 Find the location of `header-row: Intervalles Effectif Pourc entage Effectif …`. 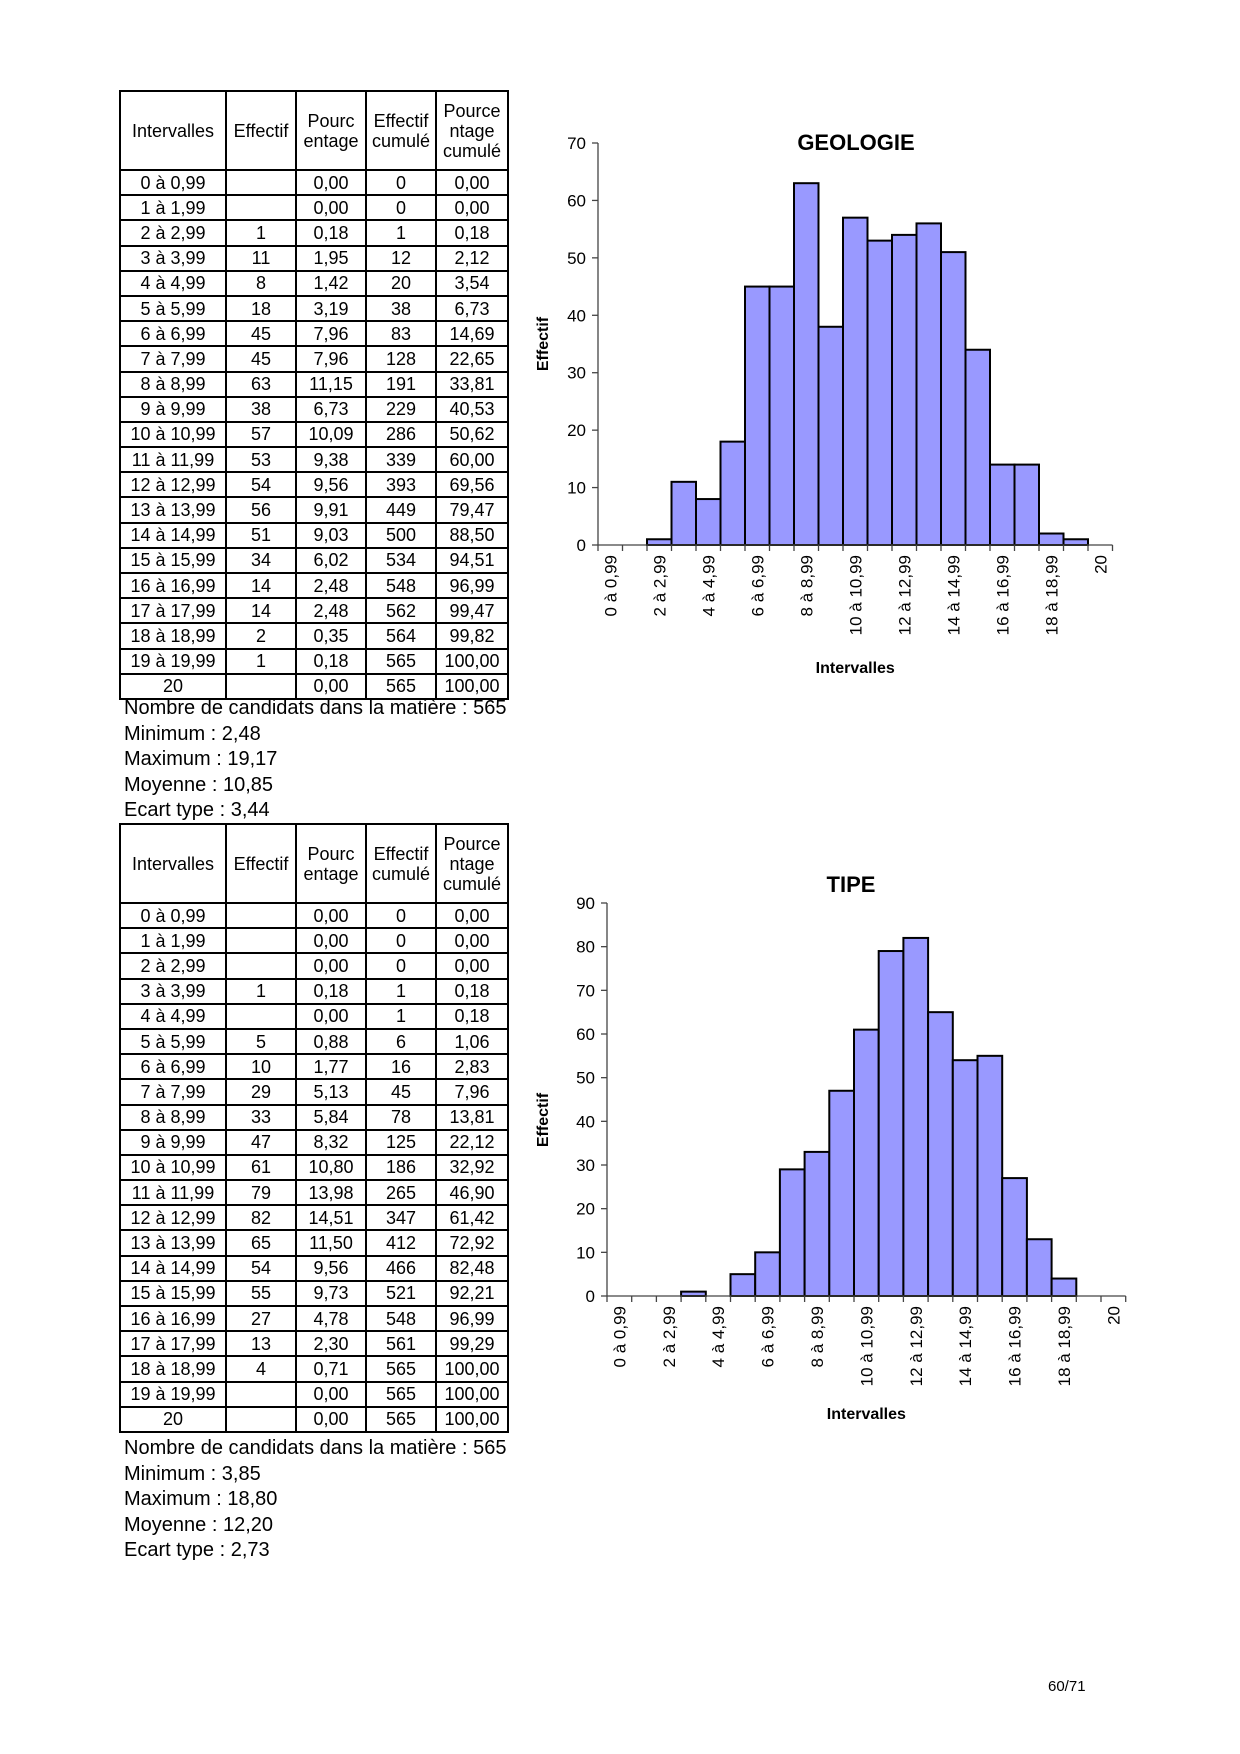

header-row: Intervalles Effectif Pourc entage Effectif … is located at coordinates (314, 130).